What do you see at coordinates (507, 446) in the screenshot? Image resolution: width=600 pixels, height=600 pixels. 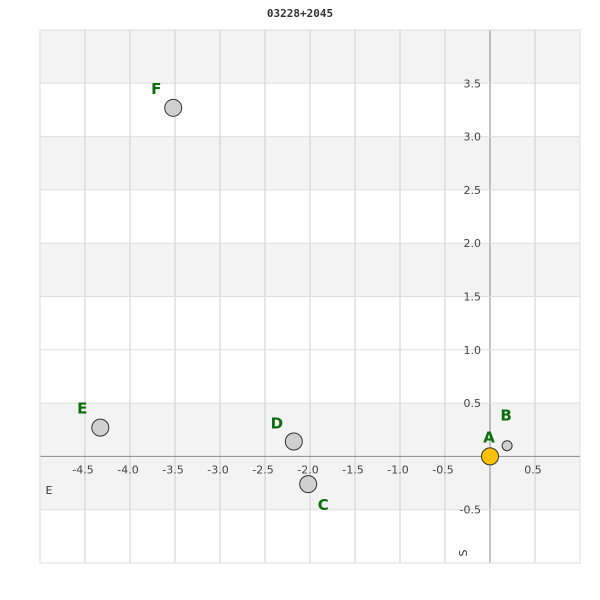 I see `point-B` at bounding box center [507, 446].